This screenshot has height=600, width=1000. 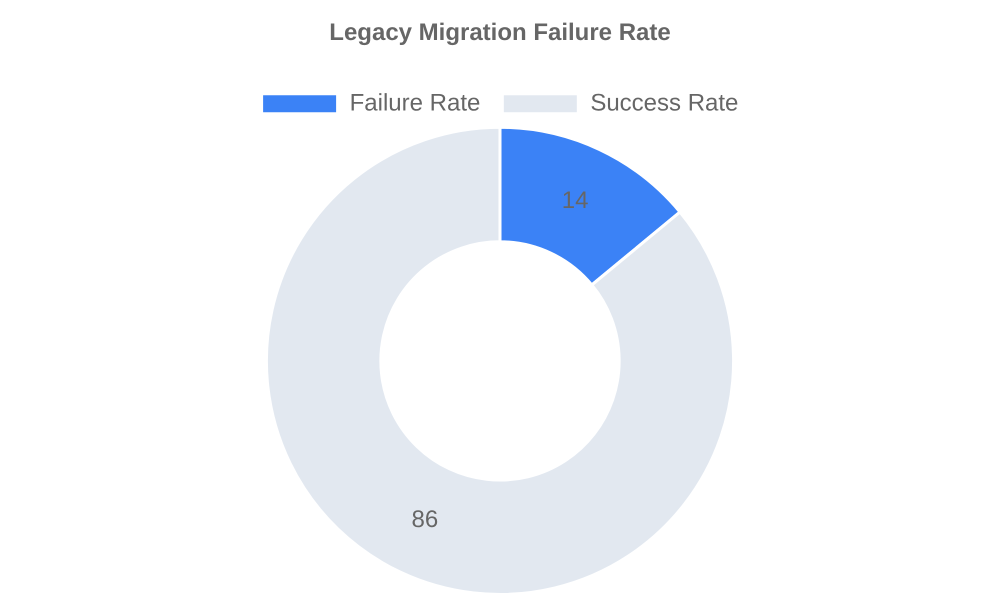 I want to click on data-label: 86, so click(x=425, y=520).